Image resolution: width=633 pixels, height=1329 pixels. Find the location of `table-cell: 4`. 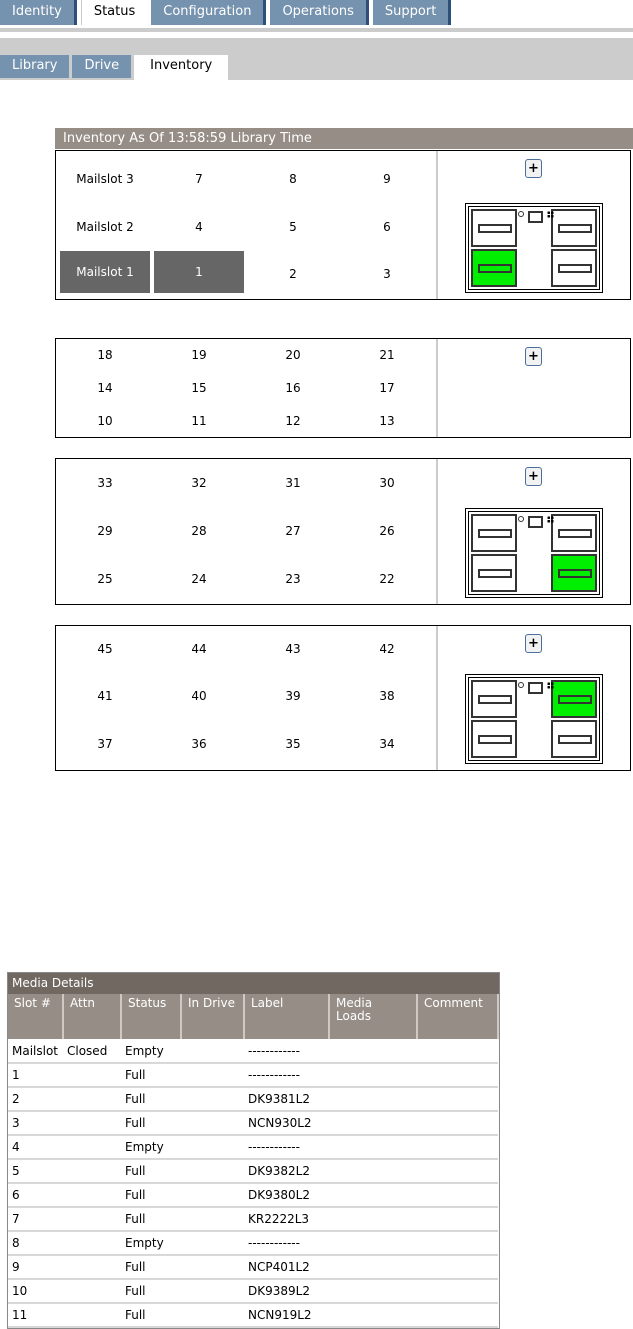

table-cell: 4 is located at coordinates (35, 1147).